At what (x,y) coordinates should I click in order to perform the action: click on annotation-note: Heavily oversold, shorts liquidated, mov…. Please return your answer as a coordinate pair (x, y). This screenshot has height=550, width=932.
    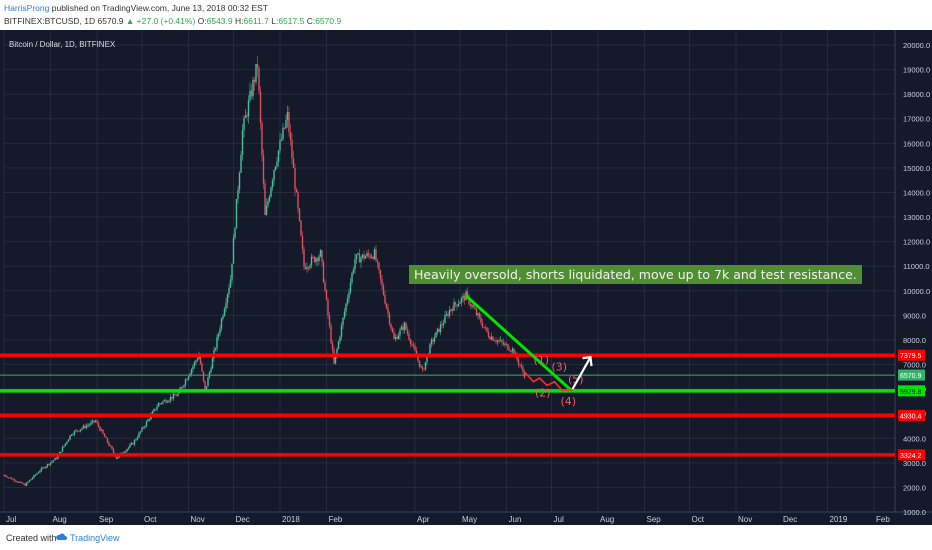
    Looking at the image, I should click on (635, 274).